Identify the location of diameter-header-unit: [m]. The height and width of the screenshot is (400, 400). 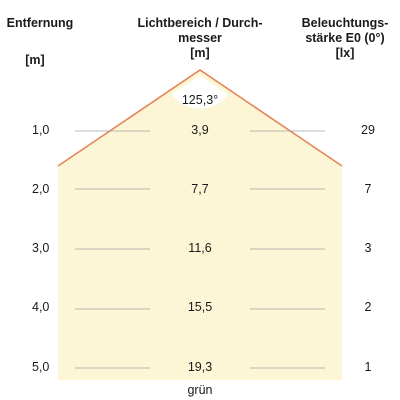
(200, 53).